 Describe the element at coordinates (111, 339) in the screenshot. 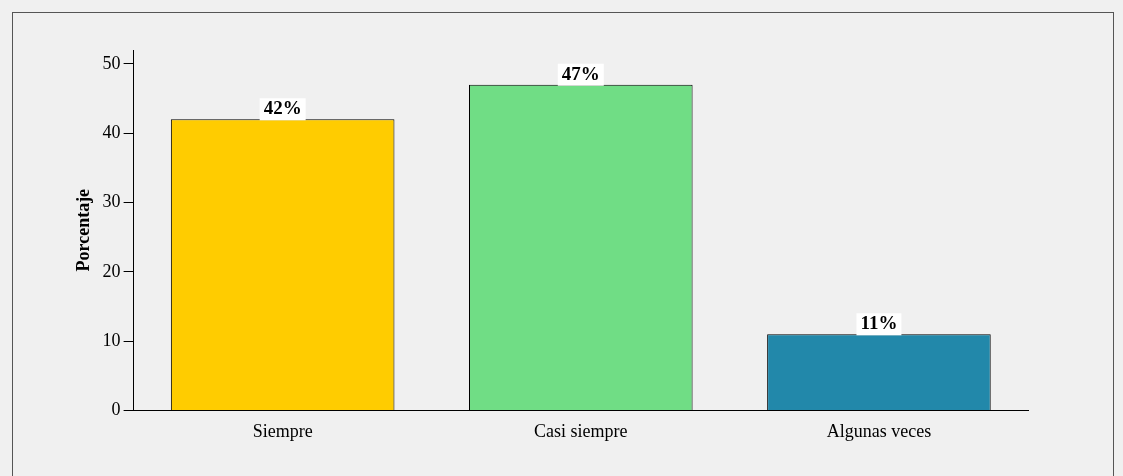

I see `y-tick-label: 10` at that location.